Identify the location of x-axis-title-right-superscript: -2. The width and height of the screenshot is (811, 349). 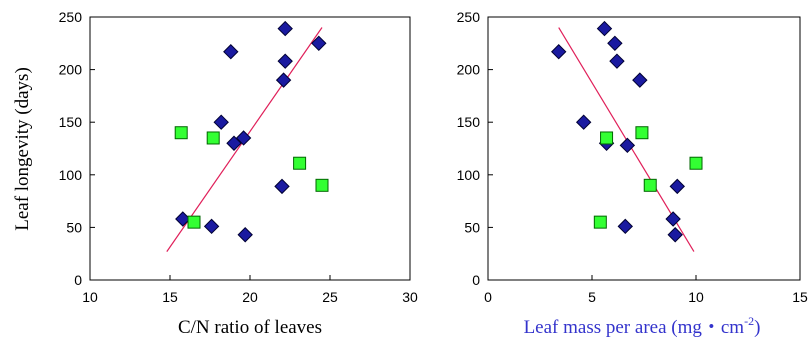
(749, 321).